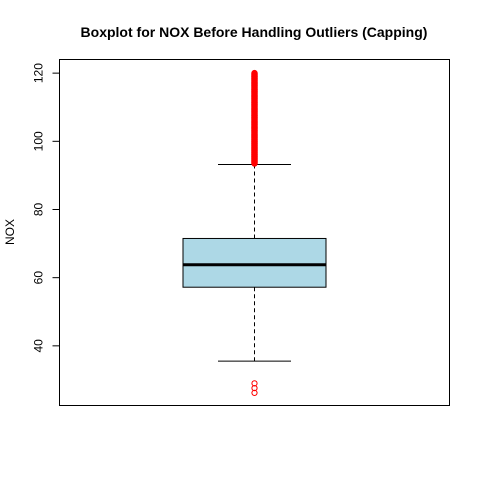 Image resolution: width=480 pixels, height=480 pixels. What do you see at coordinates (10, 232) in the screenshot?
I see `y-axis-label: NOX` at bounding box center [10, 232].